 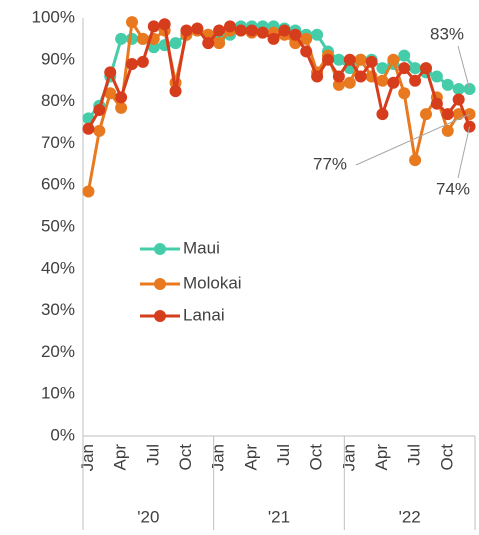 What do you see at coordinates (53, 16) in the screenshot?
I see `y-tick-label: 100%` at bounding box center [53, 16].